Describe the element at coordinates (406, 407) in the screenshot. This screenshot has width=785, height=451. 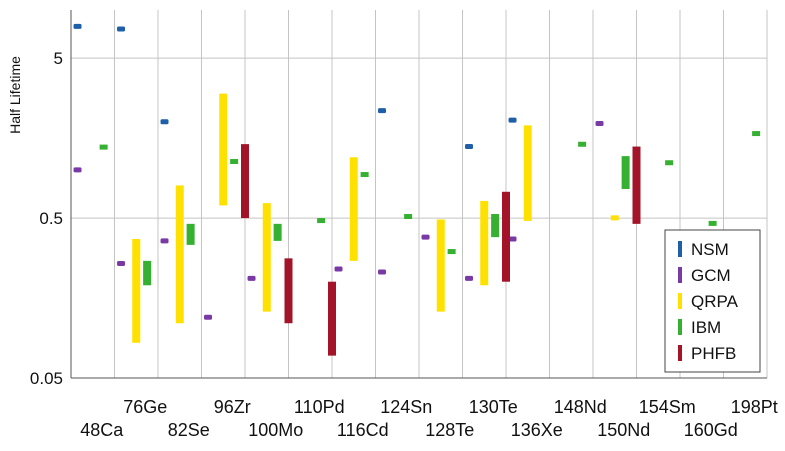
I see `x-tick-label: 124Sn` at that location.